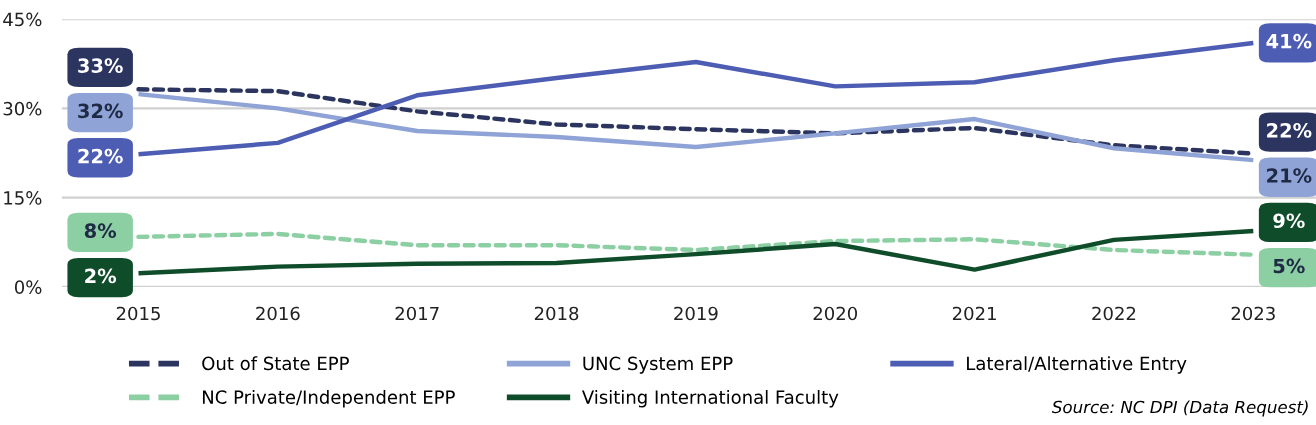  I want to click on x-tick-label: 2018, so click(556, 313).